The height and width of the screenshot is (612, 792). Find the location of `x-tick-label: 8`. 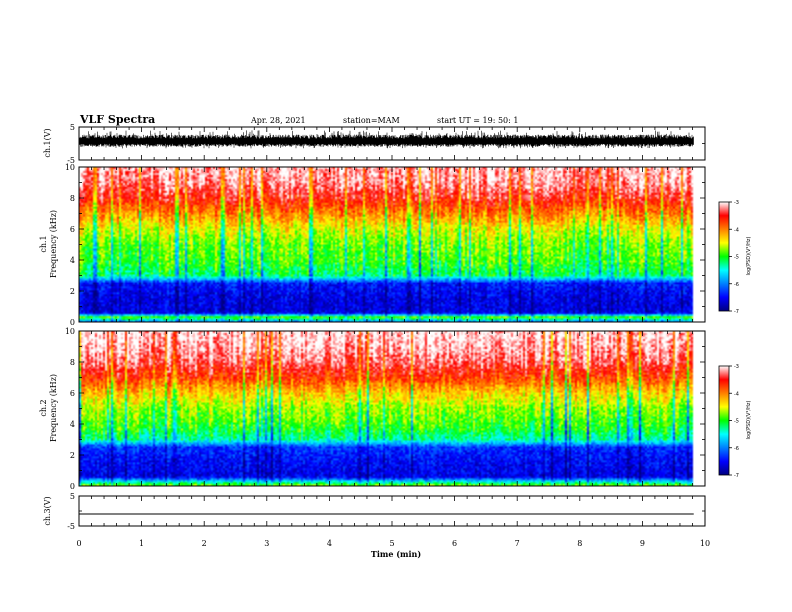

x-tick-label: 8 is located at coordinates (579, 543).